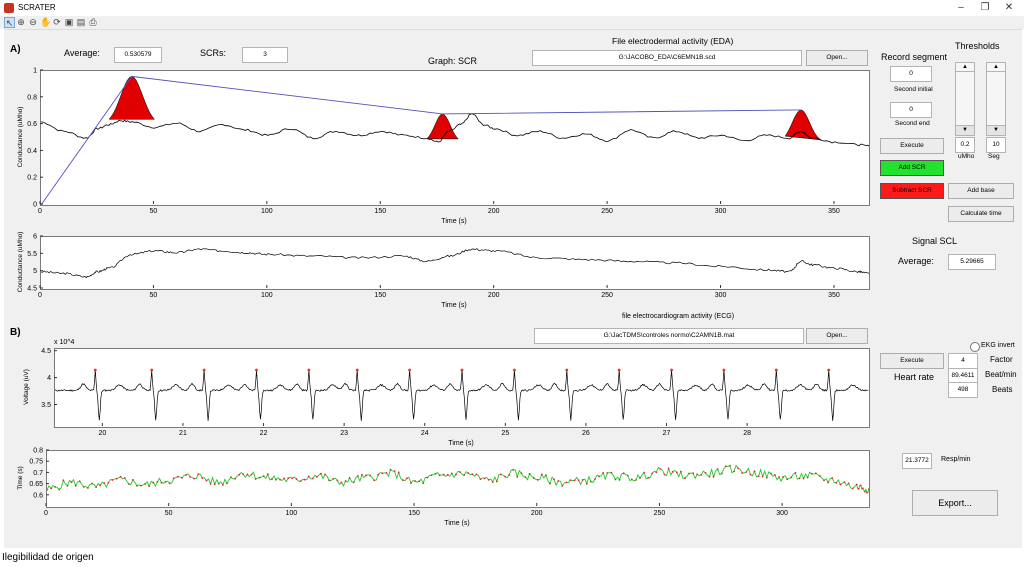 This screenshot has height=567, width=1024. Describe the element at coordinates (45, 22) in the screenshot. I see `pan-icon: ✋` at that location.